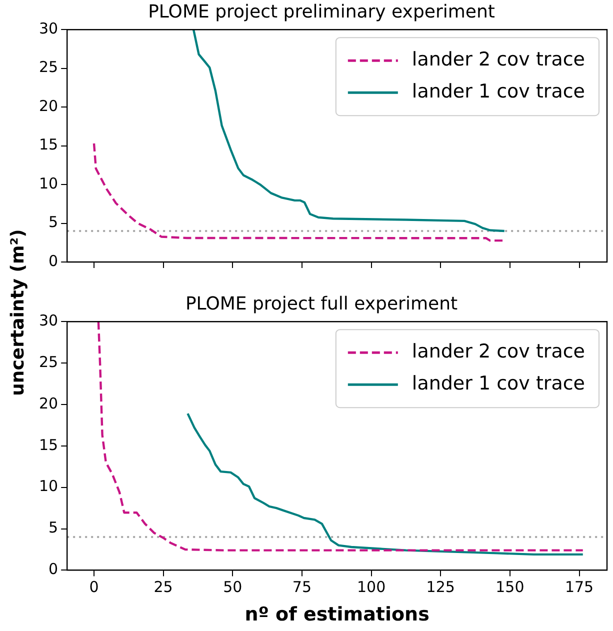 This screenshot has height=631, width=613. What do you see at coordinates (579, 587) in the screenshot?
I see `x-tick-label: 175` at bounding box center [579, 587].